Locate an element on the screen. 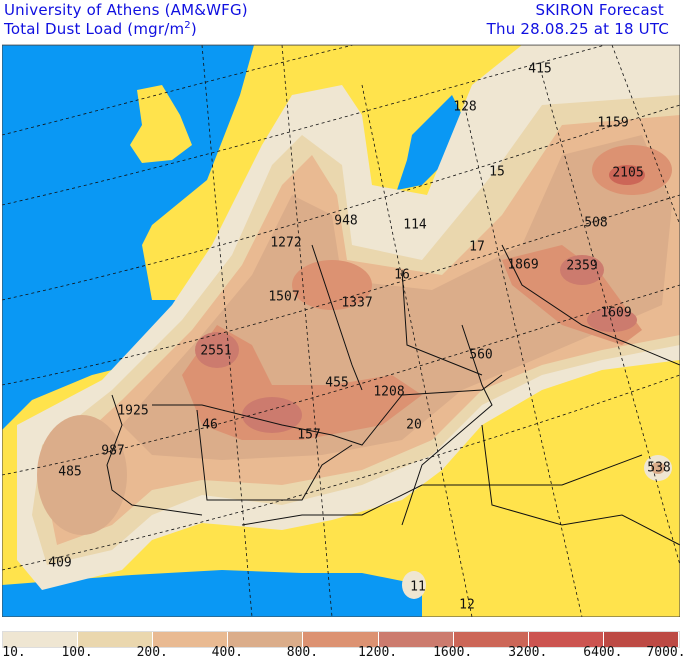 This screenshot has height=662, width=700. map-value-label: 560 is located at coordinates (481, 355).